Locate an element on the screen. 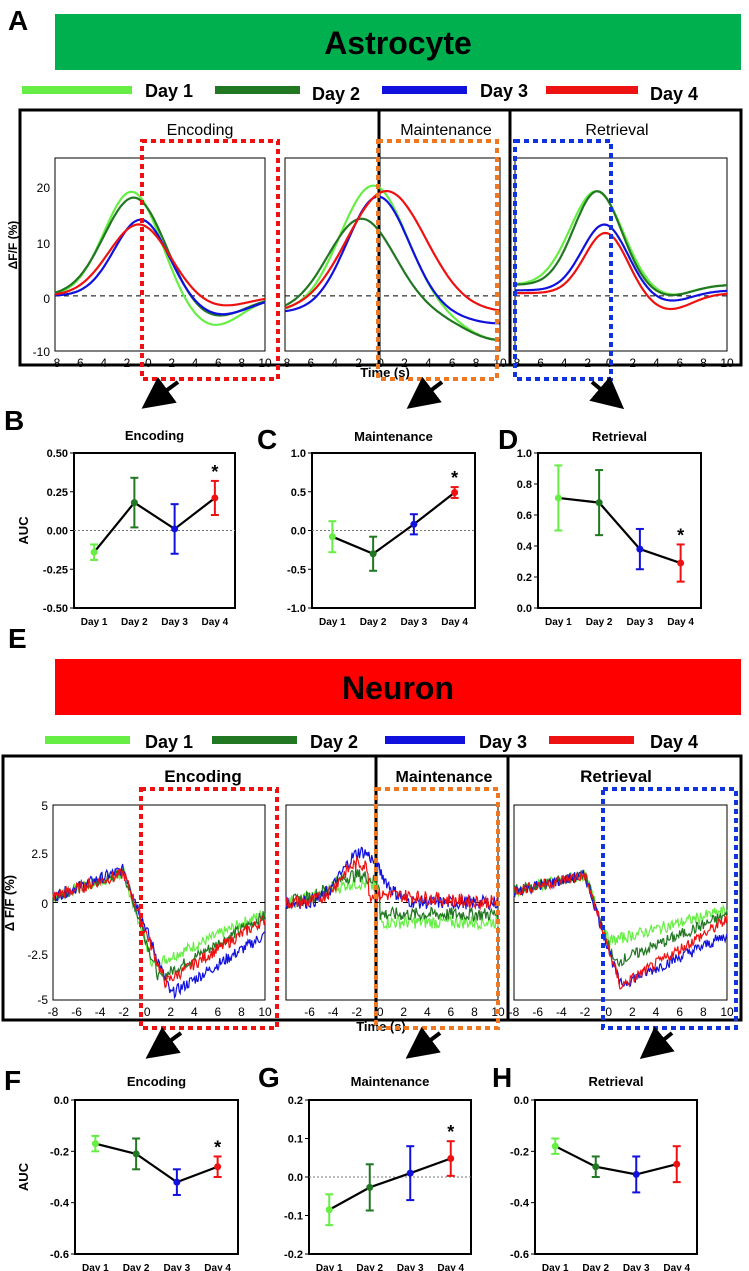  auc-ytick-label: -0.5 is located at coordinates (296, 570).